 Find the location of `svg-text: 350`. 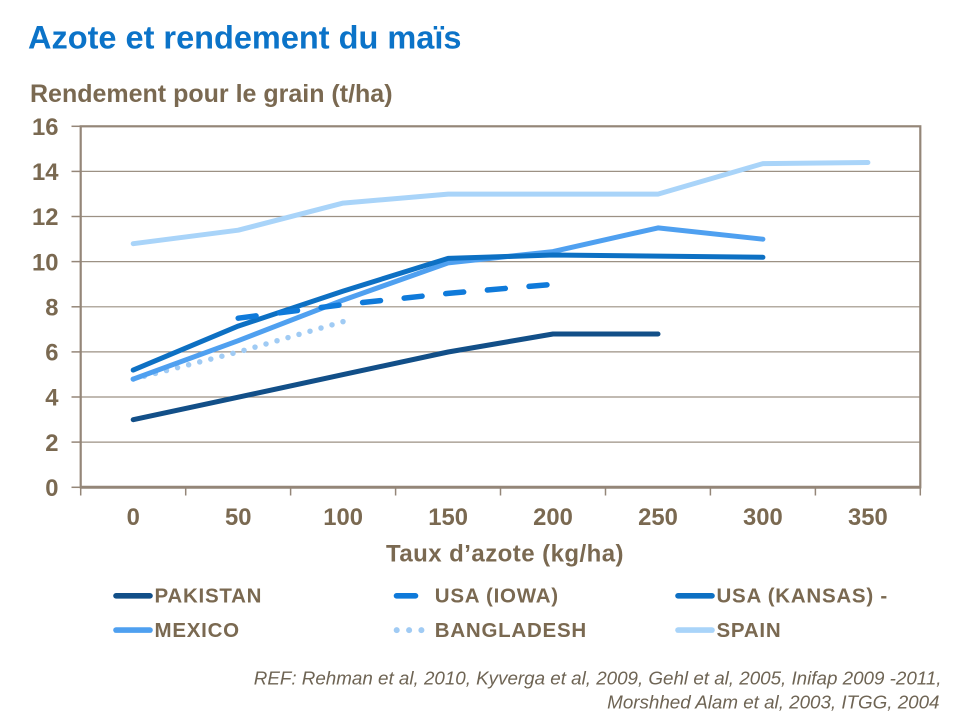

svg-text: 350 is located at coordinates (868, 517).